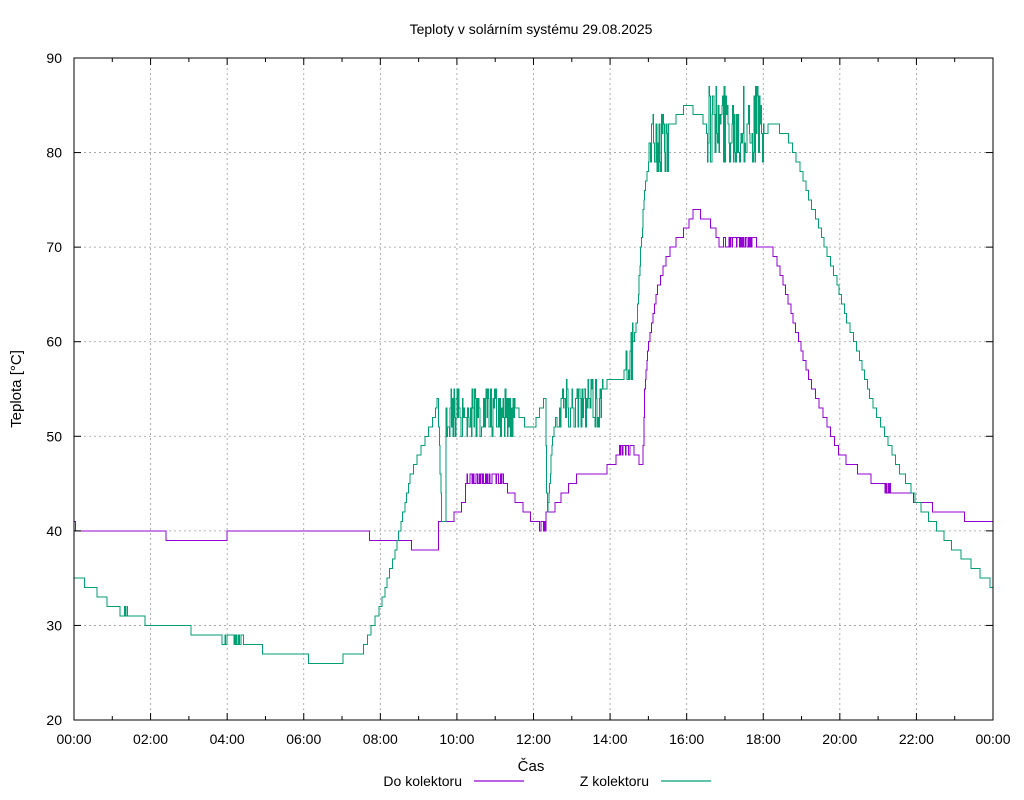  What do you see at coordinates (54, 625) in the screenshot?
I see `y-tick-label: 30` at bounding box center [54, 625].